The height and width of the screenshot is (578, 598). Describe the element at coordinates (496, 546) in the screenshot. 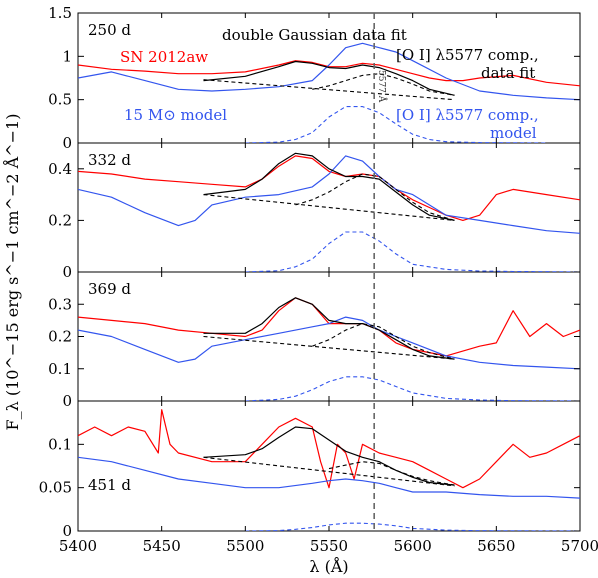

I see `x-tick-label: 5650` at that location.